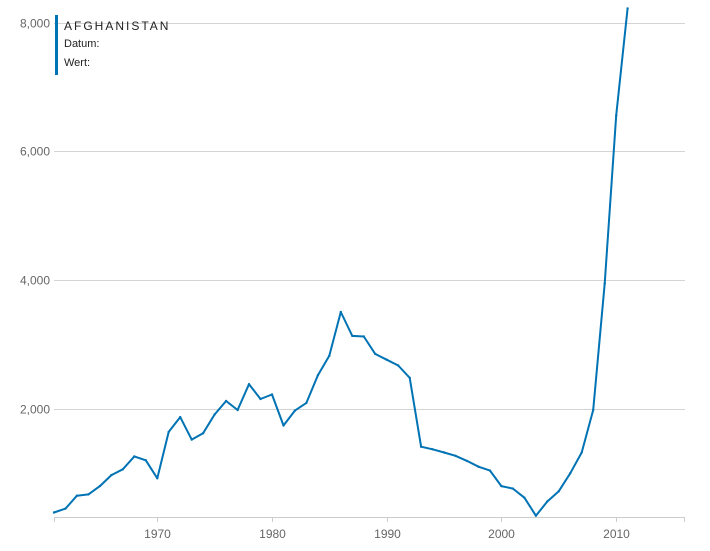 The width and height of the screenshot is (710, 551). What do you see at coordinates (77, 63) in the screenshot?
I see `value-label: Wert:` at bounding box center [77, 63].